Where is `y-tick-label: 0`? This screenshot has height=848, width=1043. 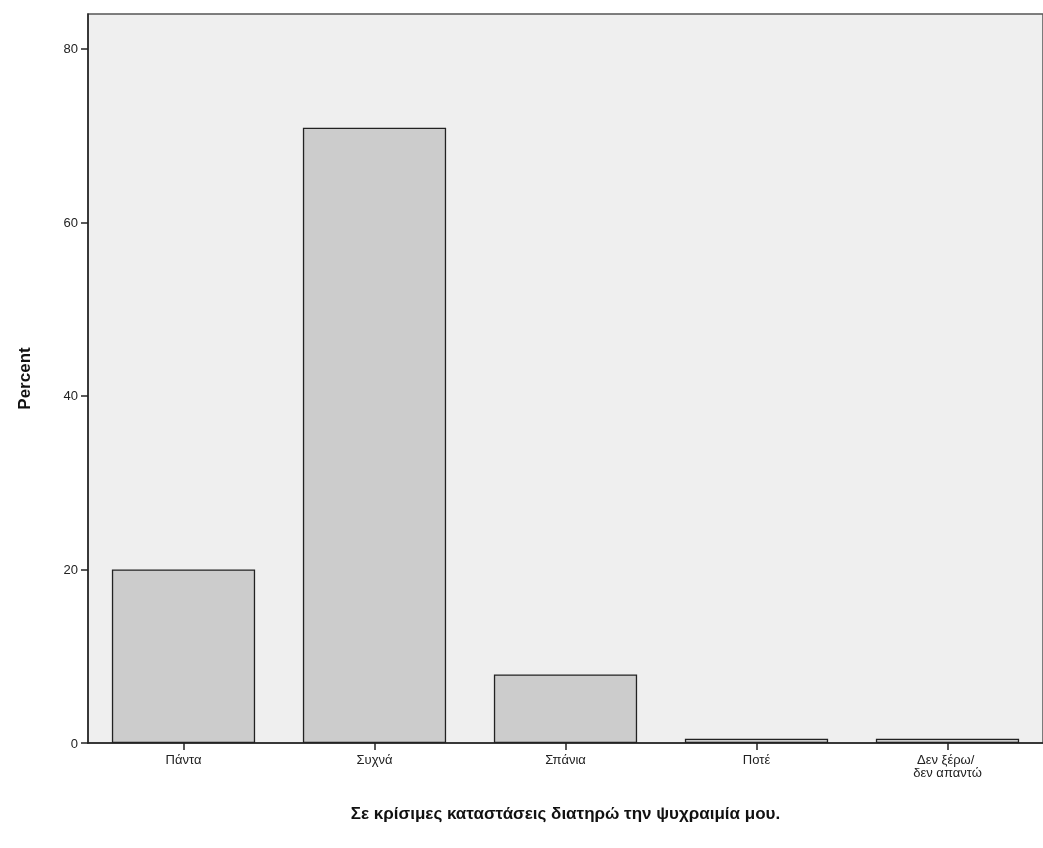
y-tick-label: 0 is located at coordinates (74, 743).